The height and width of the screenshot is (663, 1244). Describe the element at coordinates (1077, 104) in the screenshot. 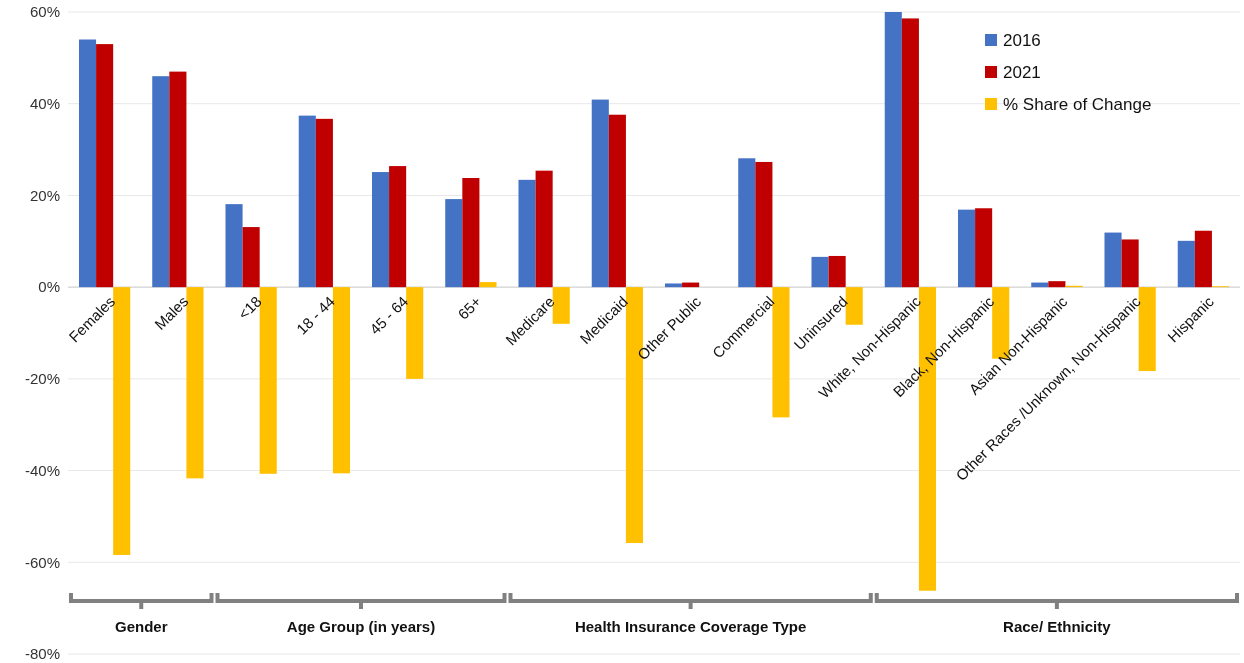

I see `legend-label: % Share of Change` at that location.